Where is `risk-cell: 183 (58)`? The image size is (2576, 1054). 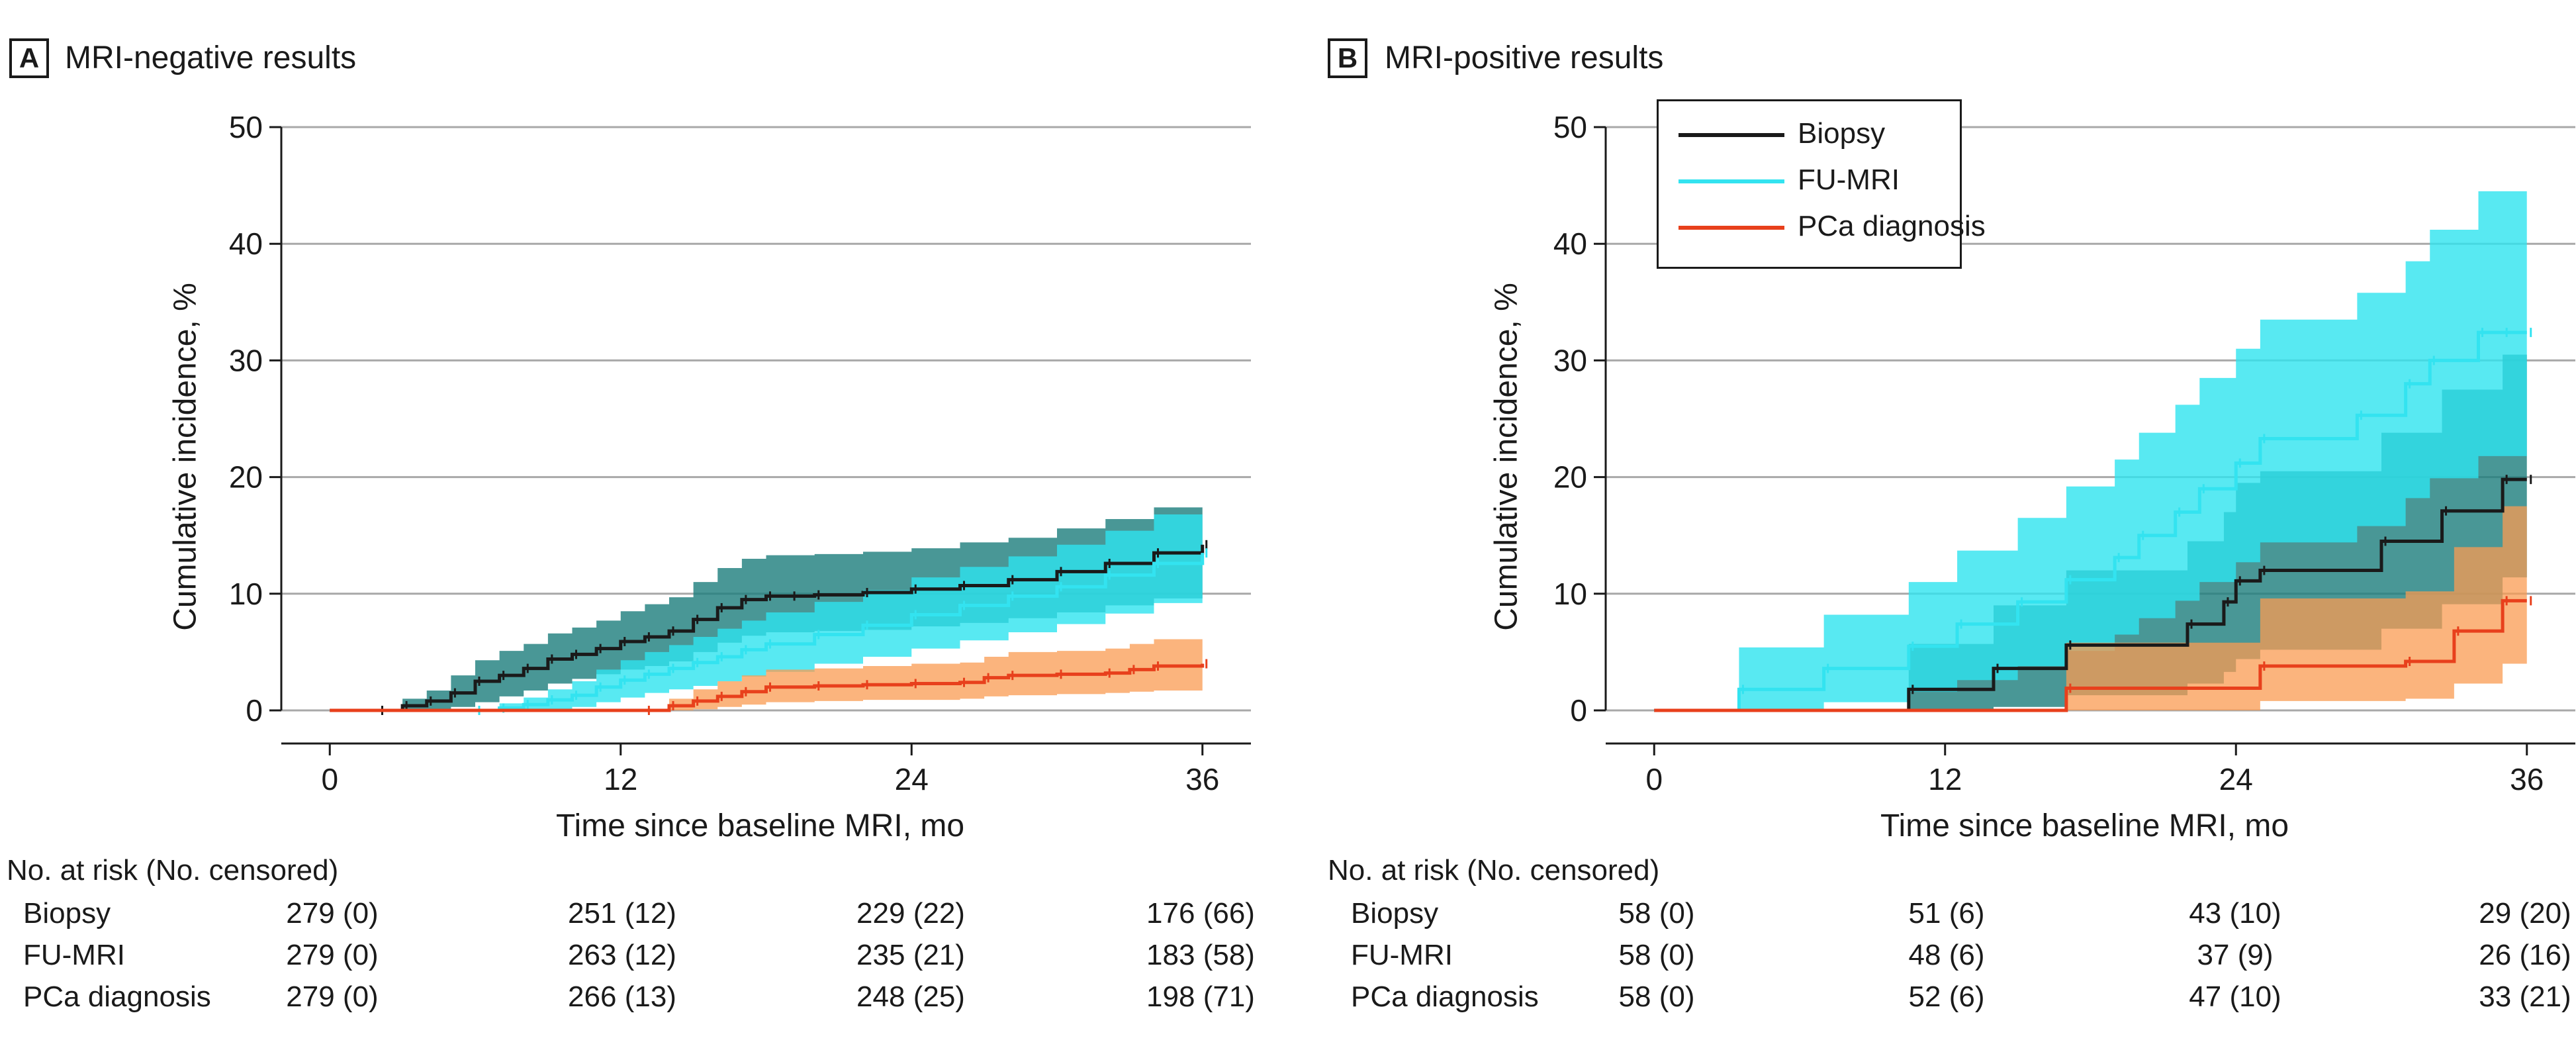
risk-cell: 183 (58) is located at coordinates (1200, 955).